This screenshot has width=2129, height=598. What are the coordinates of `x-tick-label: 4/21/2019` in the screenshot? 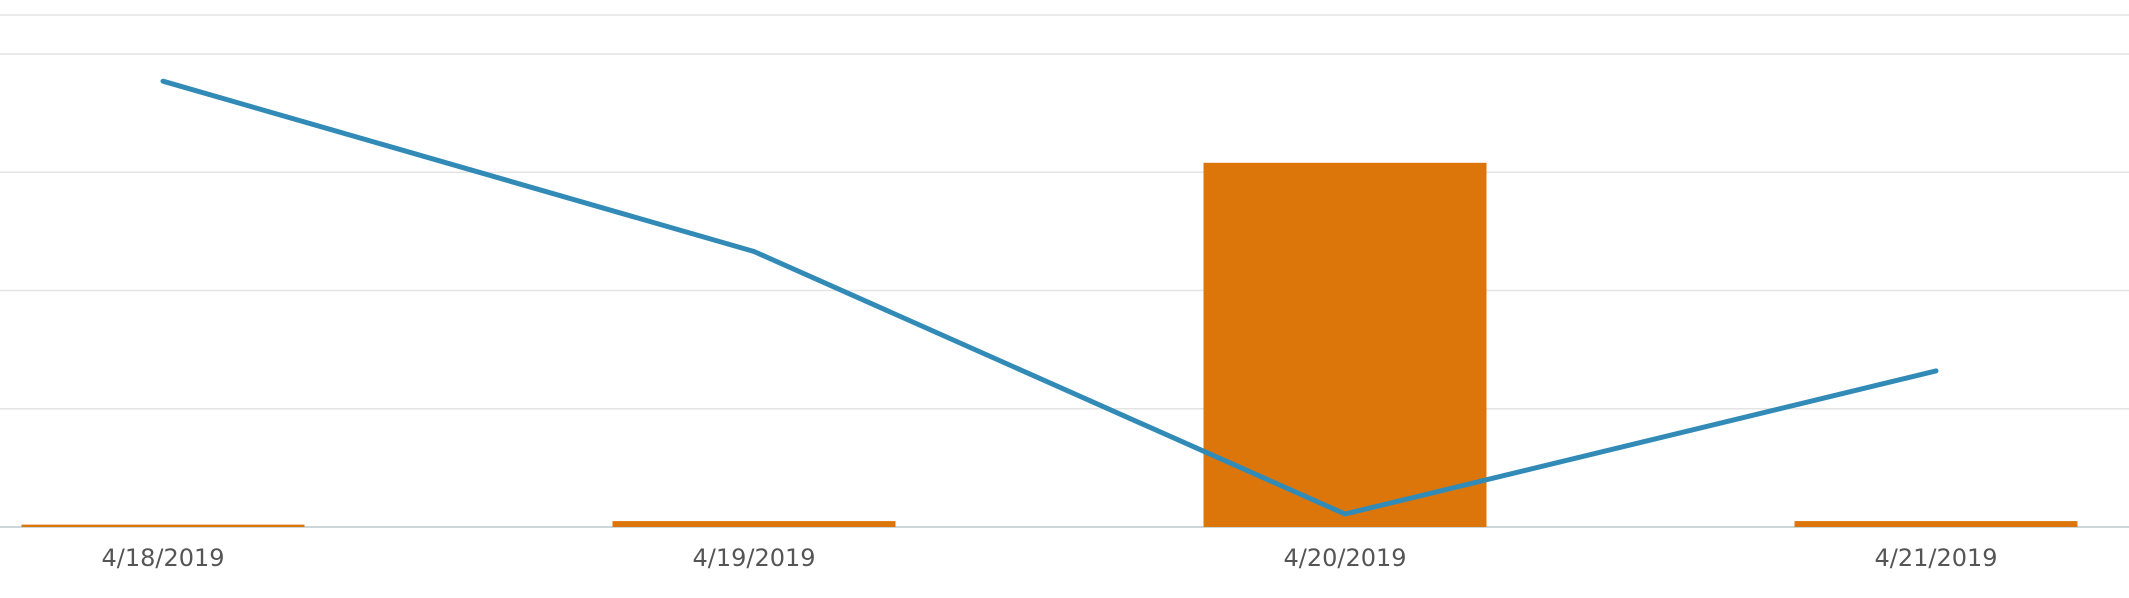 It's located at (1935, 558).